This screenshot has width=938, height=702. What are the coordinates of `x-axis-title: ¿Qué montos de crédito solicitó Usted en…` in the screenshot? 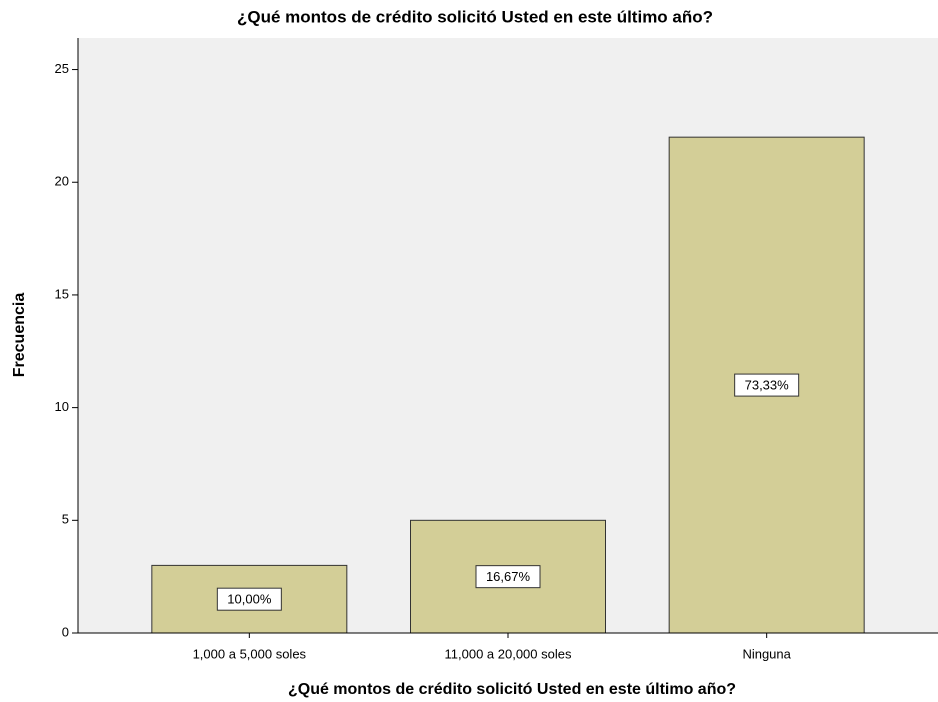 It's located at (512, 689).